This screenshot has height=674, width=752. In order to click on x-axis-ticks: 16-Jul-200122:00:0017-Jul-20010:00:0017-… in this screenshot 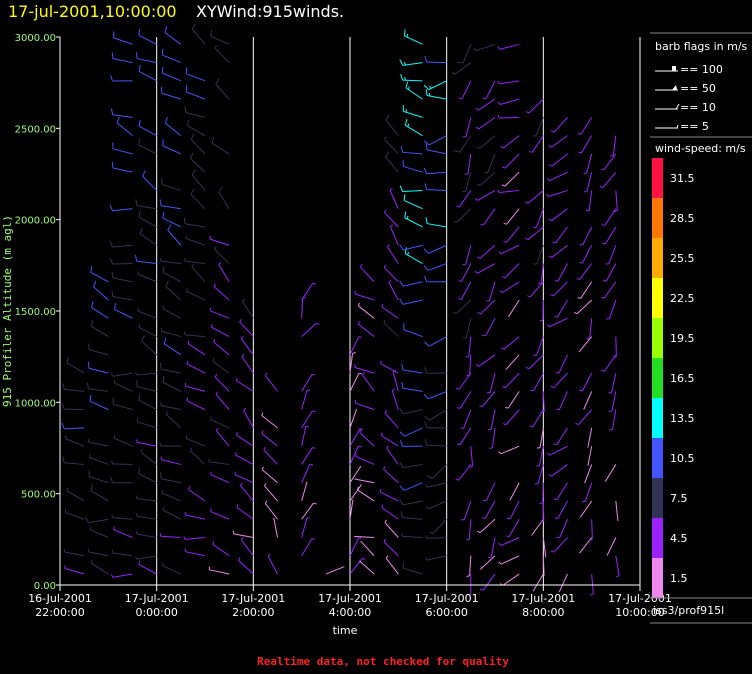, I will do `click(350, 602)`.